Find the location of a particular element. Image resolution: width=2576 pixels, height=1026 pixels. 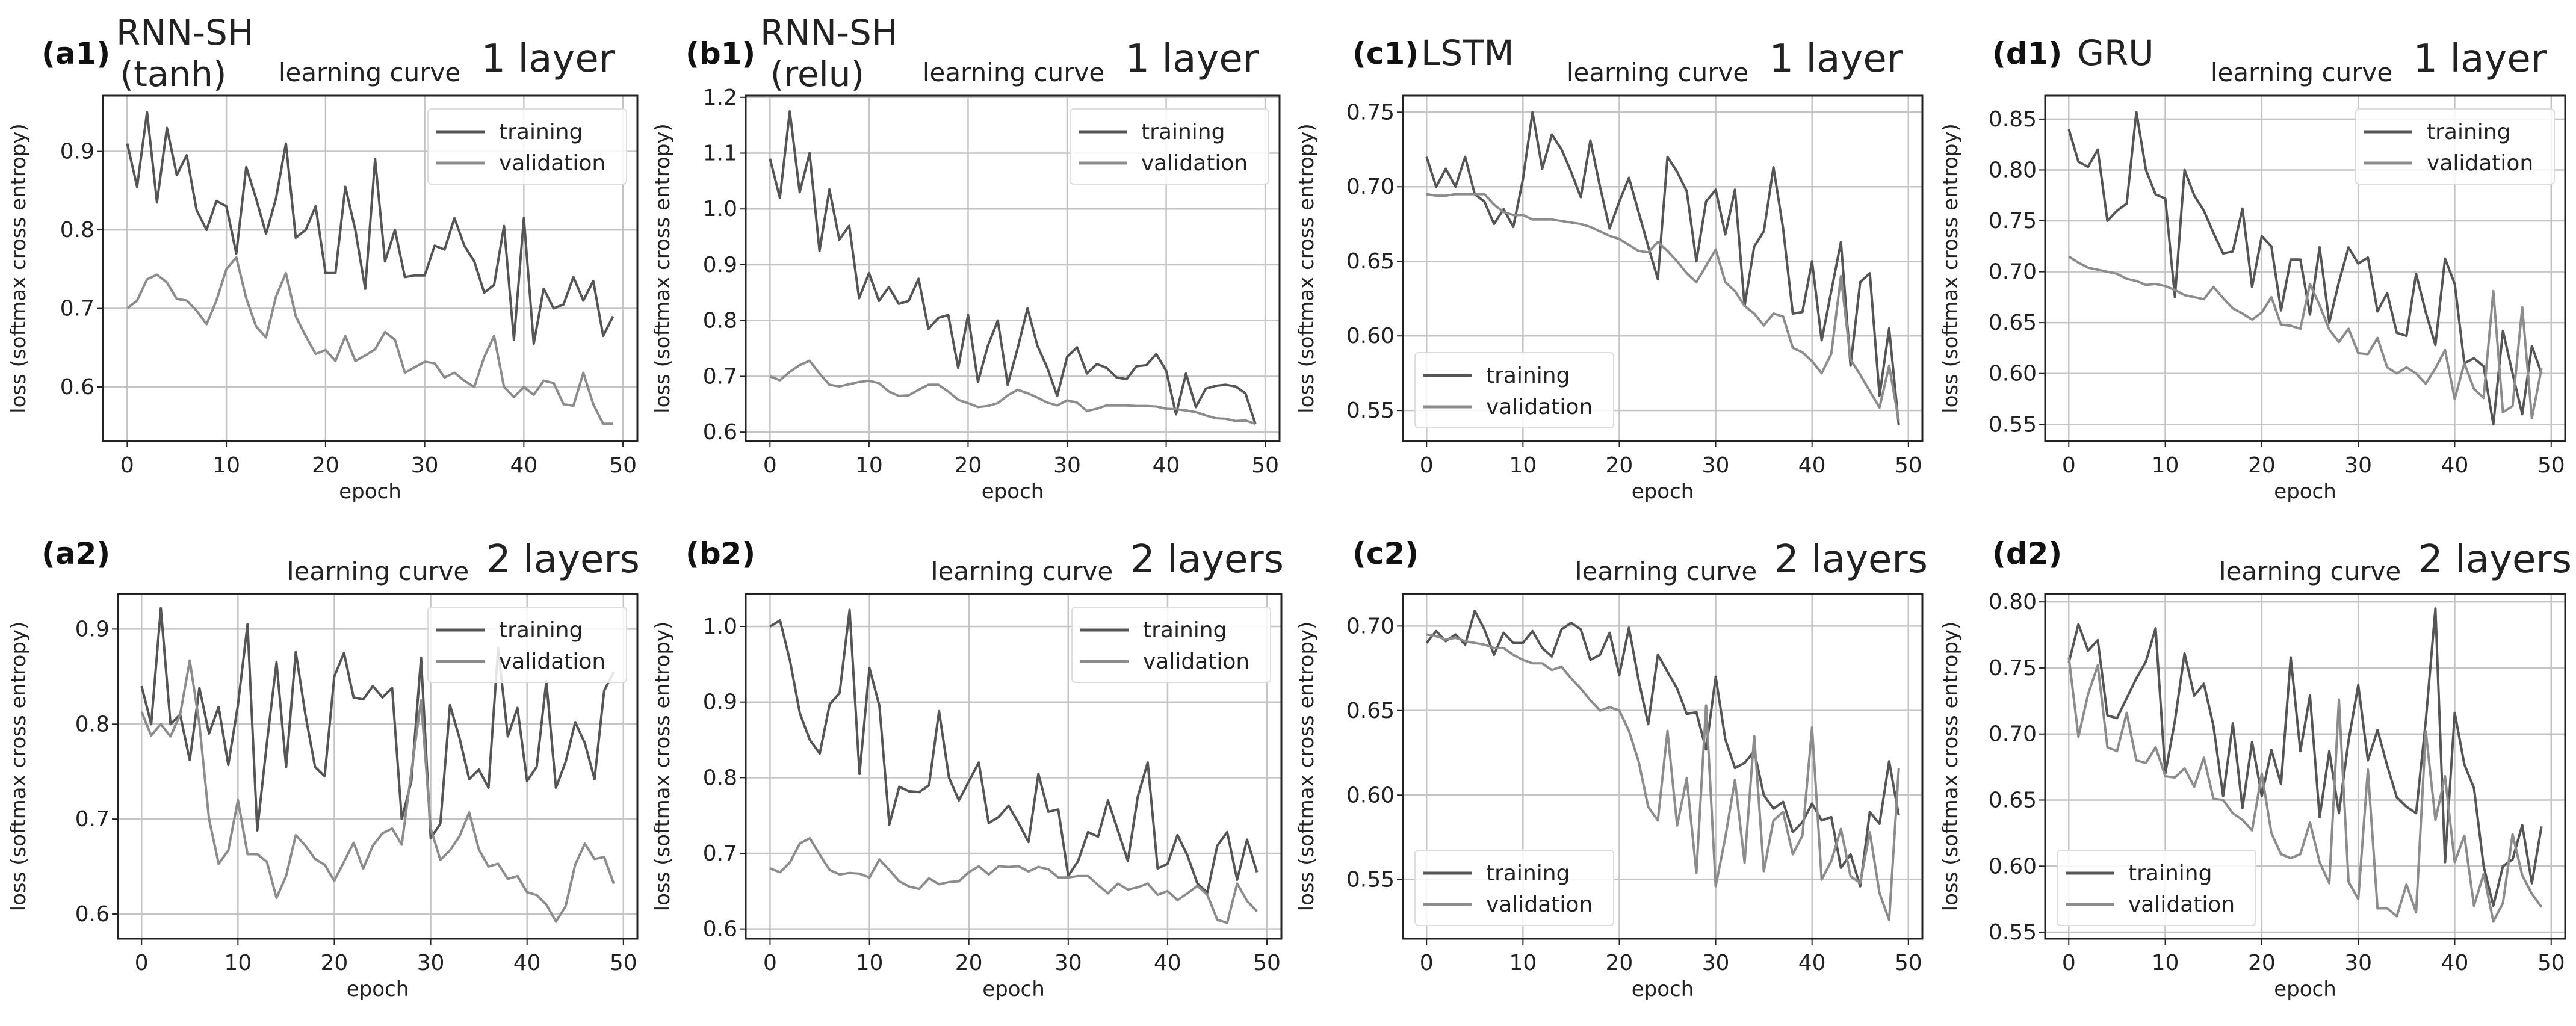

panel-label: (b2) is located at coordinates (721, 553).